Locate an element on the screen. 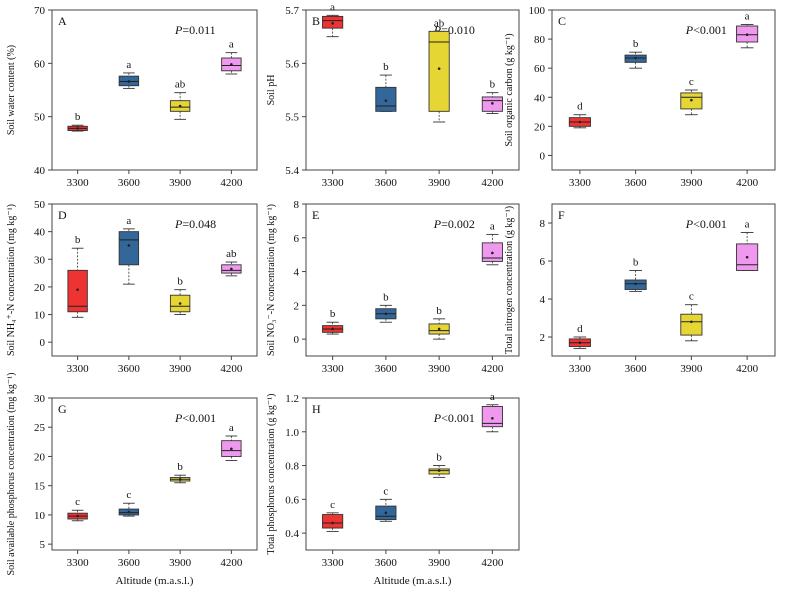  x-tick-label: 4200 is located at coordinates (231, 563).